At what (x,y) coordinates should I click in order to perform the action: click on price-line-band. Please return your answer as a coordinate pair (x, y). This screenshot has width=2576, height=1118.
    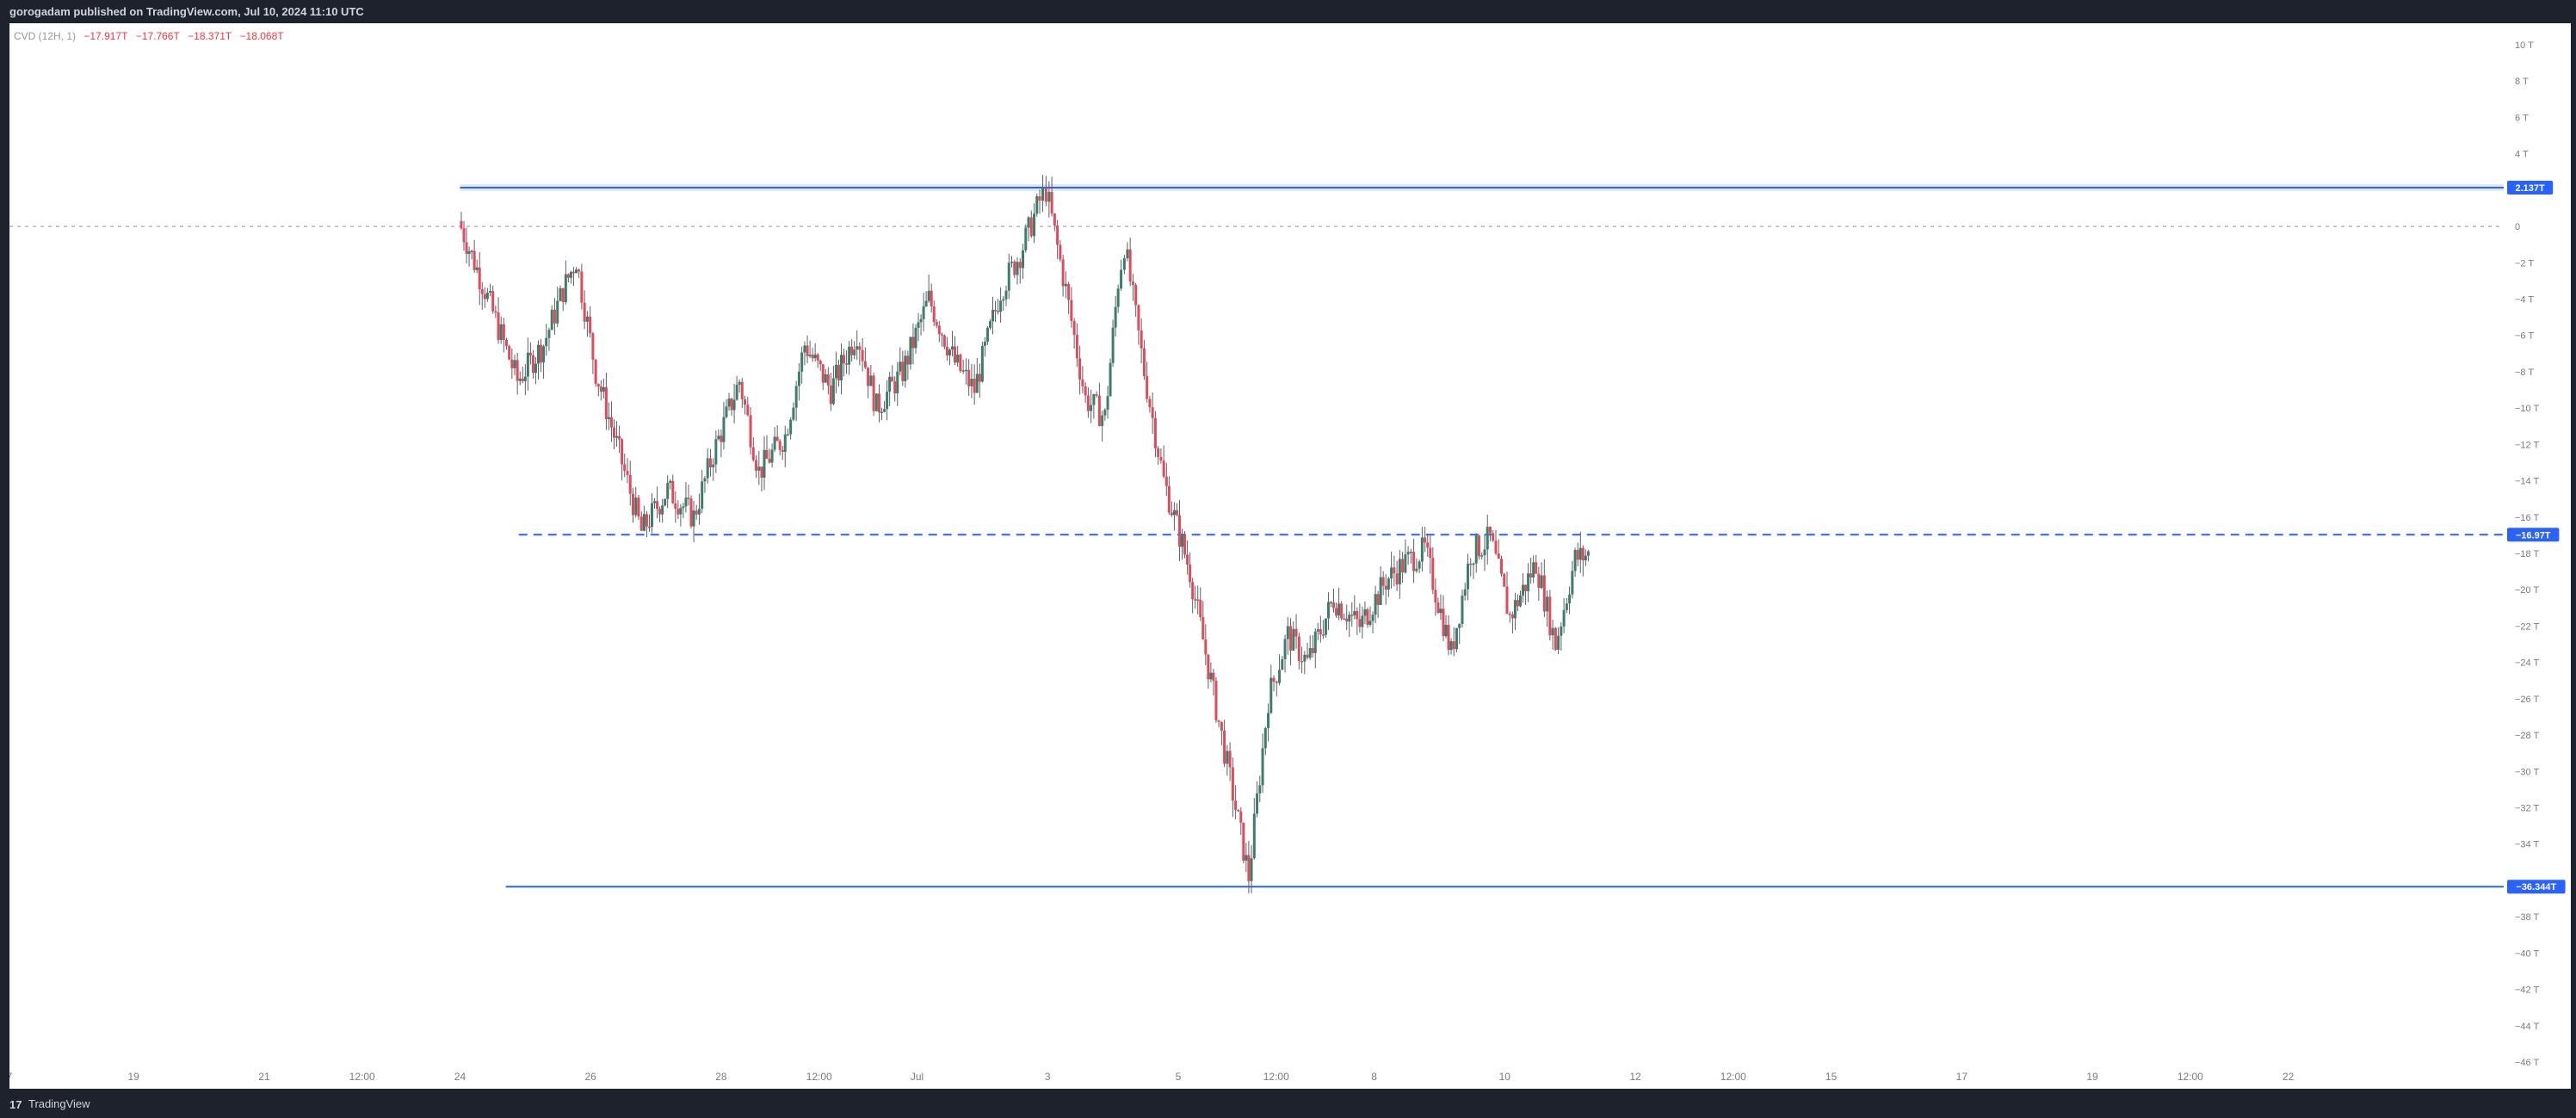
    Looking at the image, I should click on (1482, 187).